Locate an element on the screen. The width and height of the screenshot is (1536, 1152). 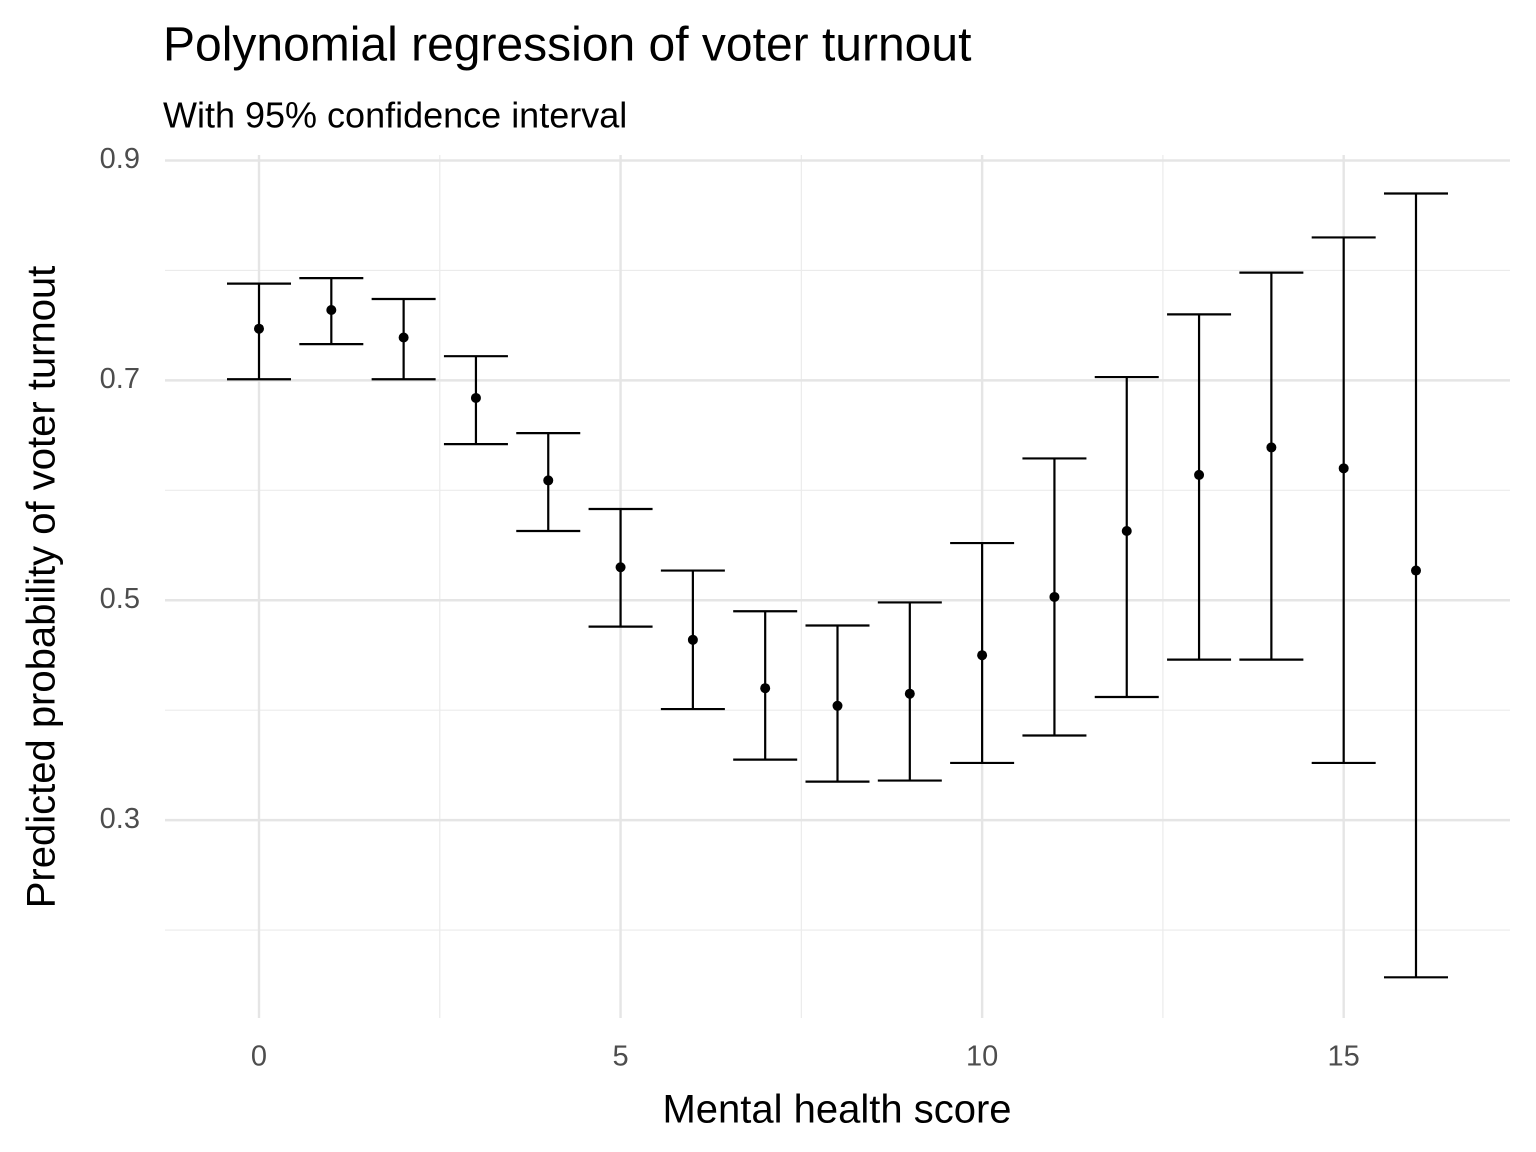
chart-title: Polynomial regression of voter turnout is located at coordinates (567, 45).